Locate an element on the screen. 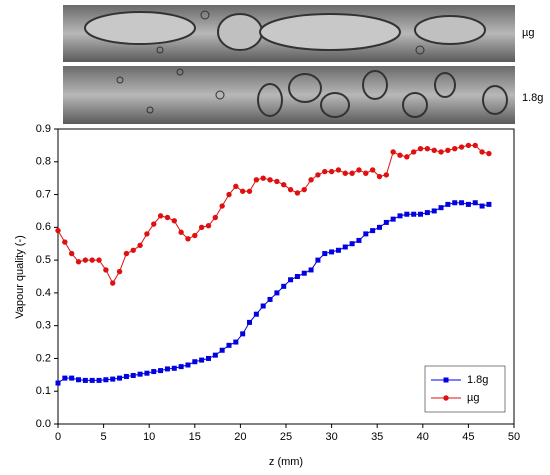  y-tick-label: 0.0 is located at coordinates (43, 424).